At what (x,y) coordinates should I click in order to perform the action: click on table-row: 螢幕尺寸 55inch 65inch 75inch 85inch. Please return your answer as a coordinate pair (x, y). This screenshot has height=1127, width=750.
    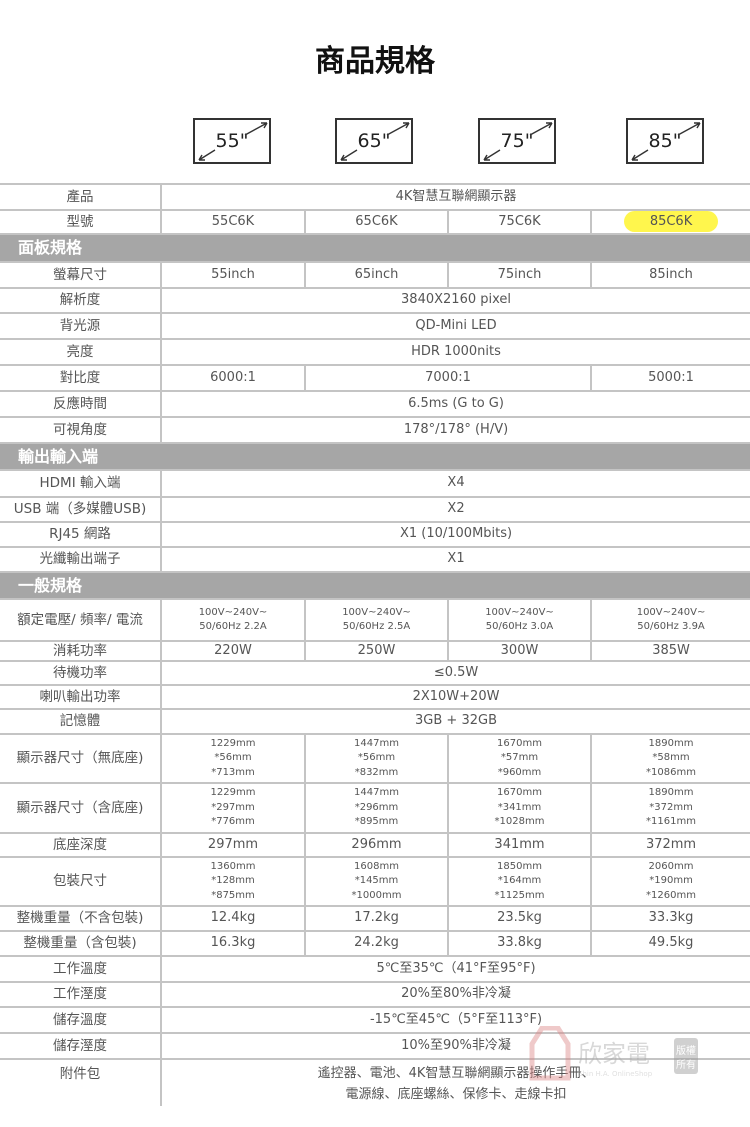
    Looking at the image, I should click on (375, 274).